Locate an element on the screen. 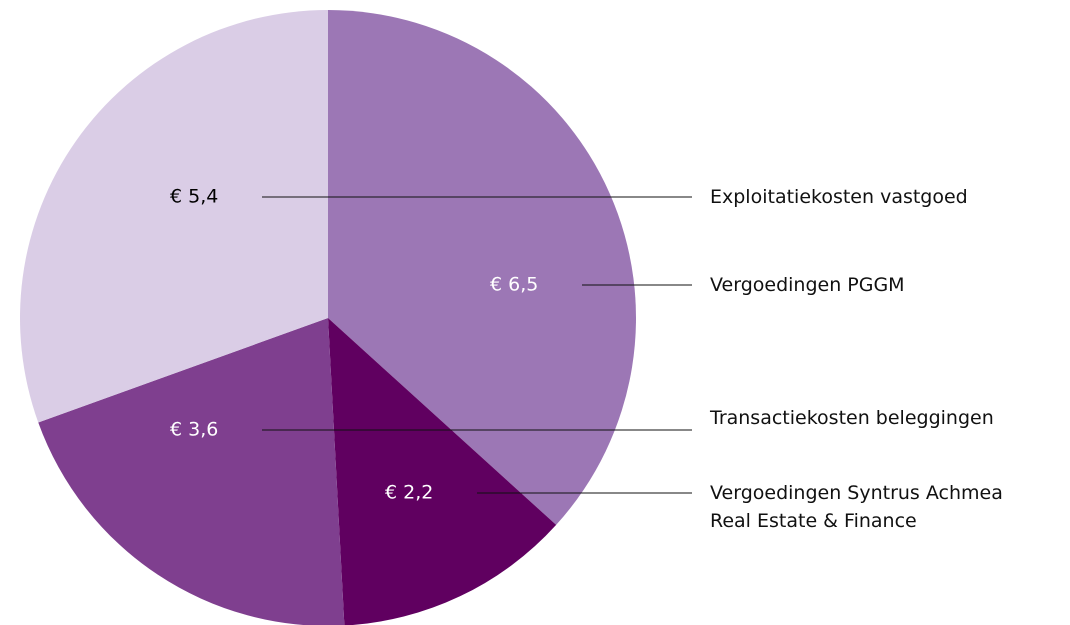  value-label: € 5,4 is located at coordinates (194, 197).